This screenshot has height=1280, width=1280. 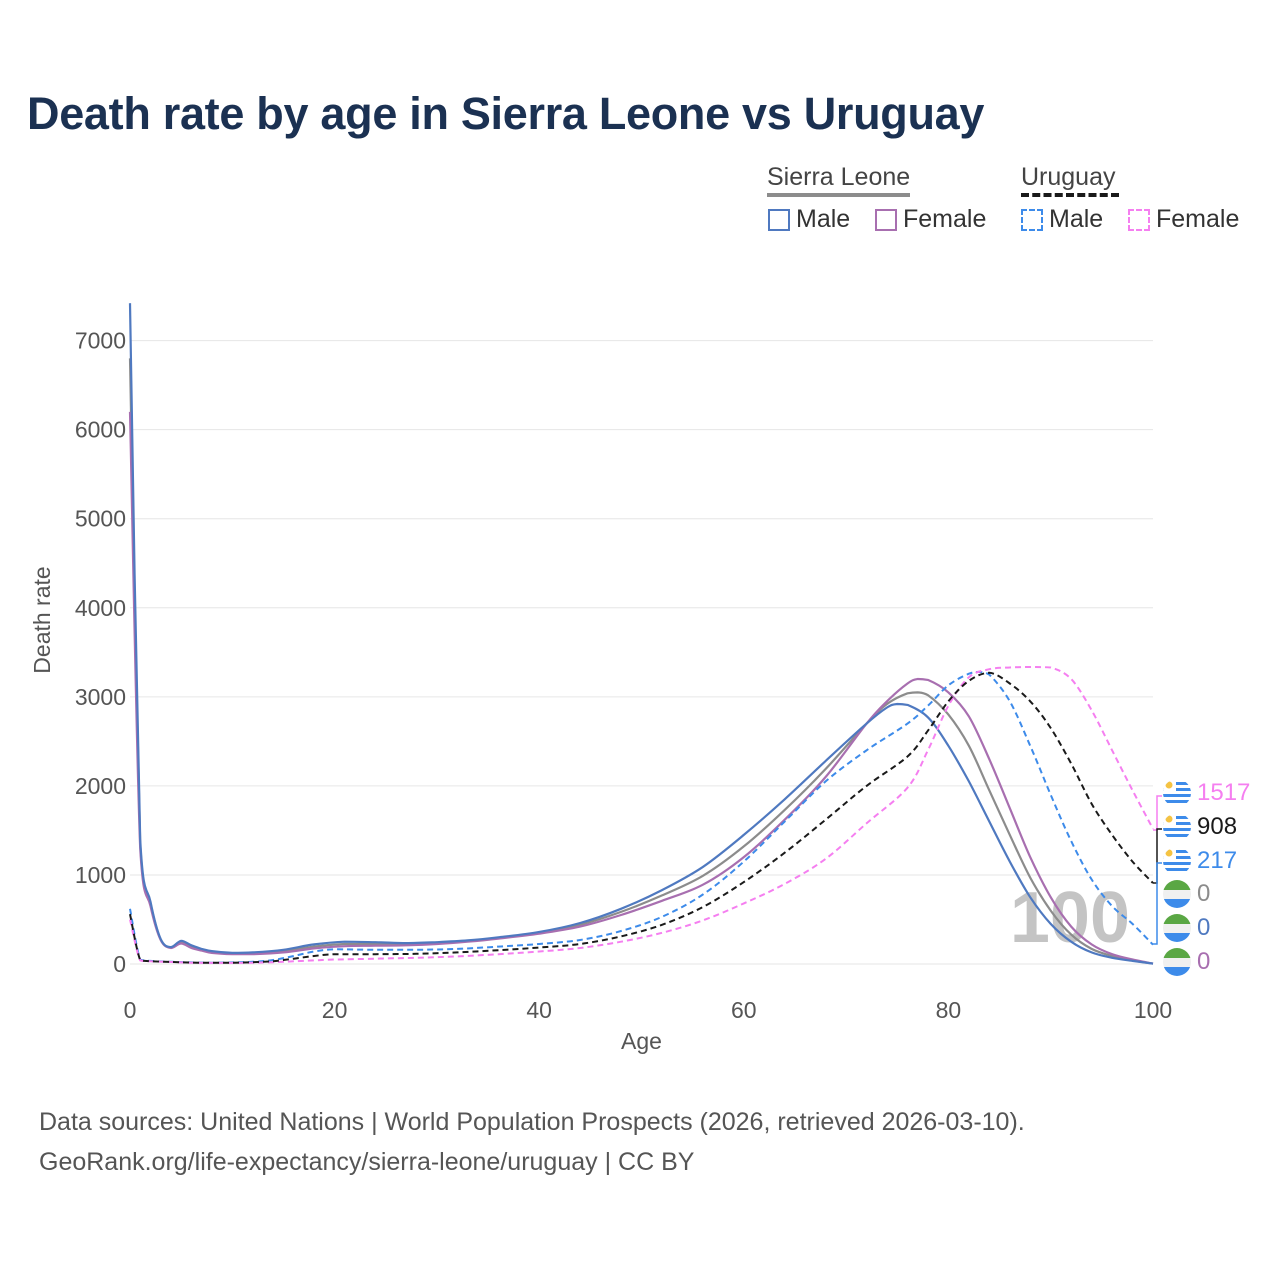 What do you see at coordinates (1153, 1010) in the screenshot?
I see `x-tick-label: 100` at bounding box center [1153, 1010].